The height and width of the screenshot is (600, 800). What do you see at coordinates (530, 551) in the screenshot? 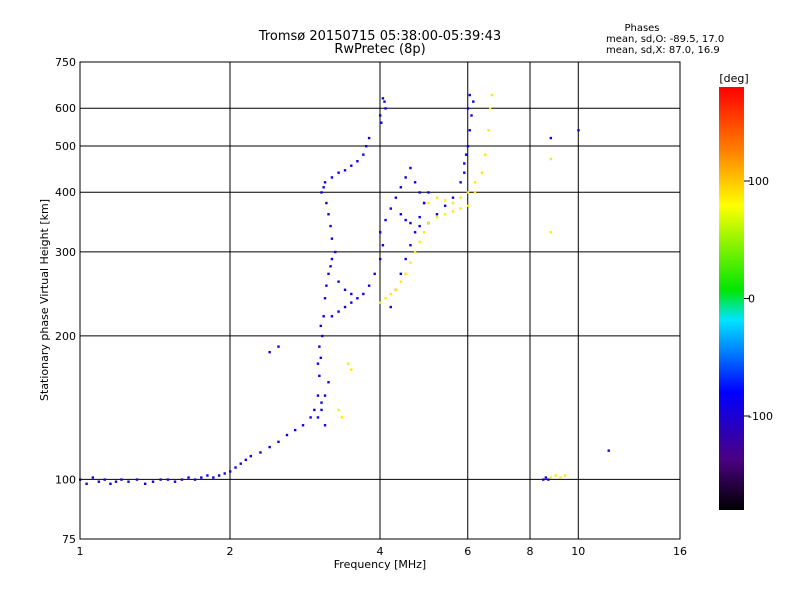
I see `x-tick-label: 8` at bounding box center [530, 551].